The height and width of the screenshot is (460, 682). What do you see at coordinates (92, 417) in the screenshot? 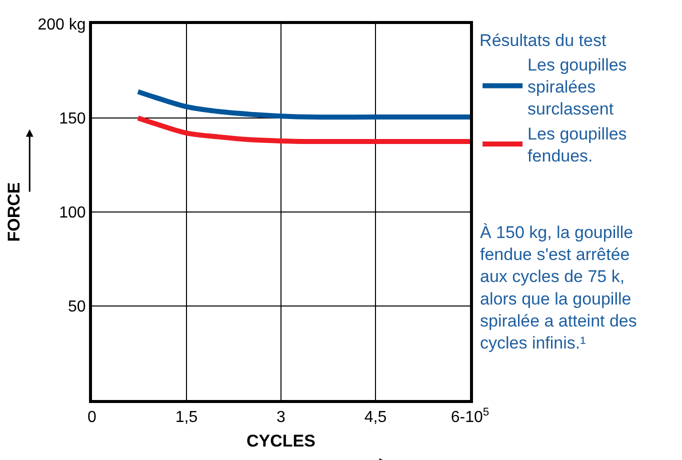
I see `x-tick-label: 0` at bounding box center [92, 417].